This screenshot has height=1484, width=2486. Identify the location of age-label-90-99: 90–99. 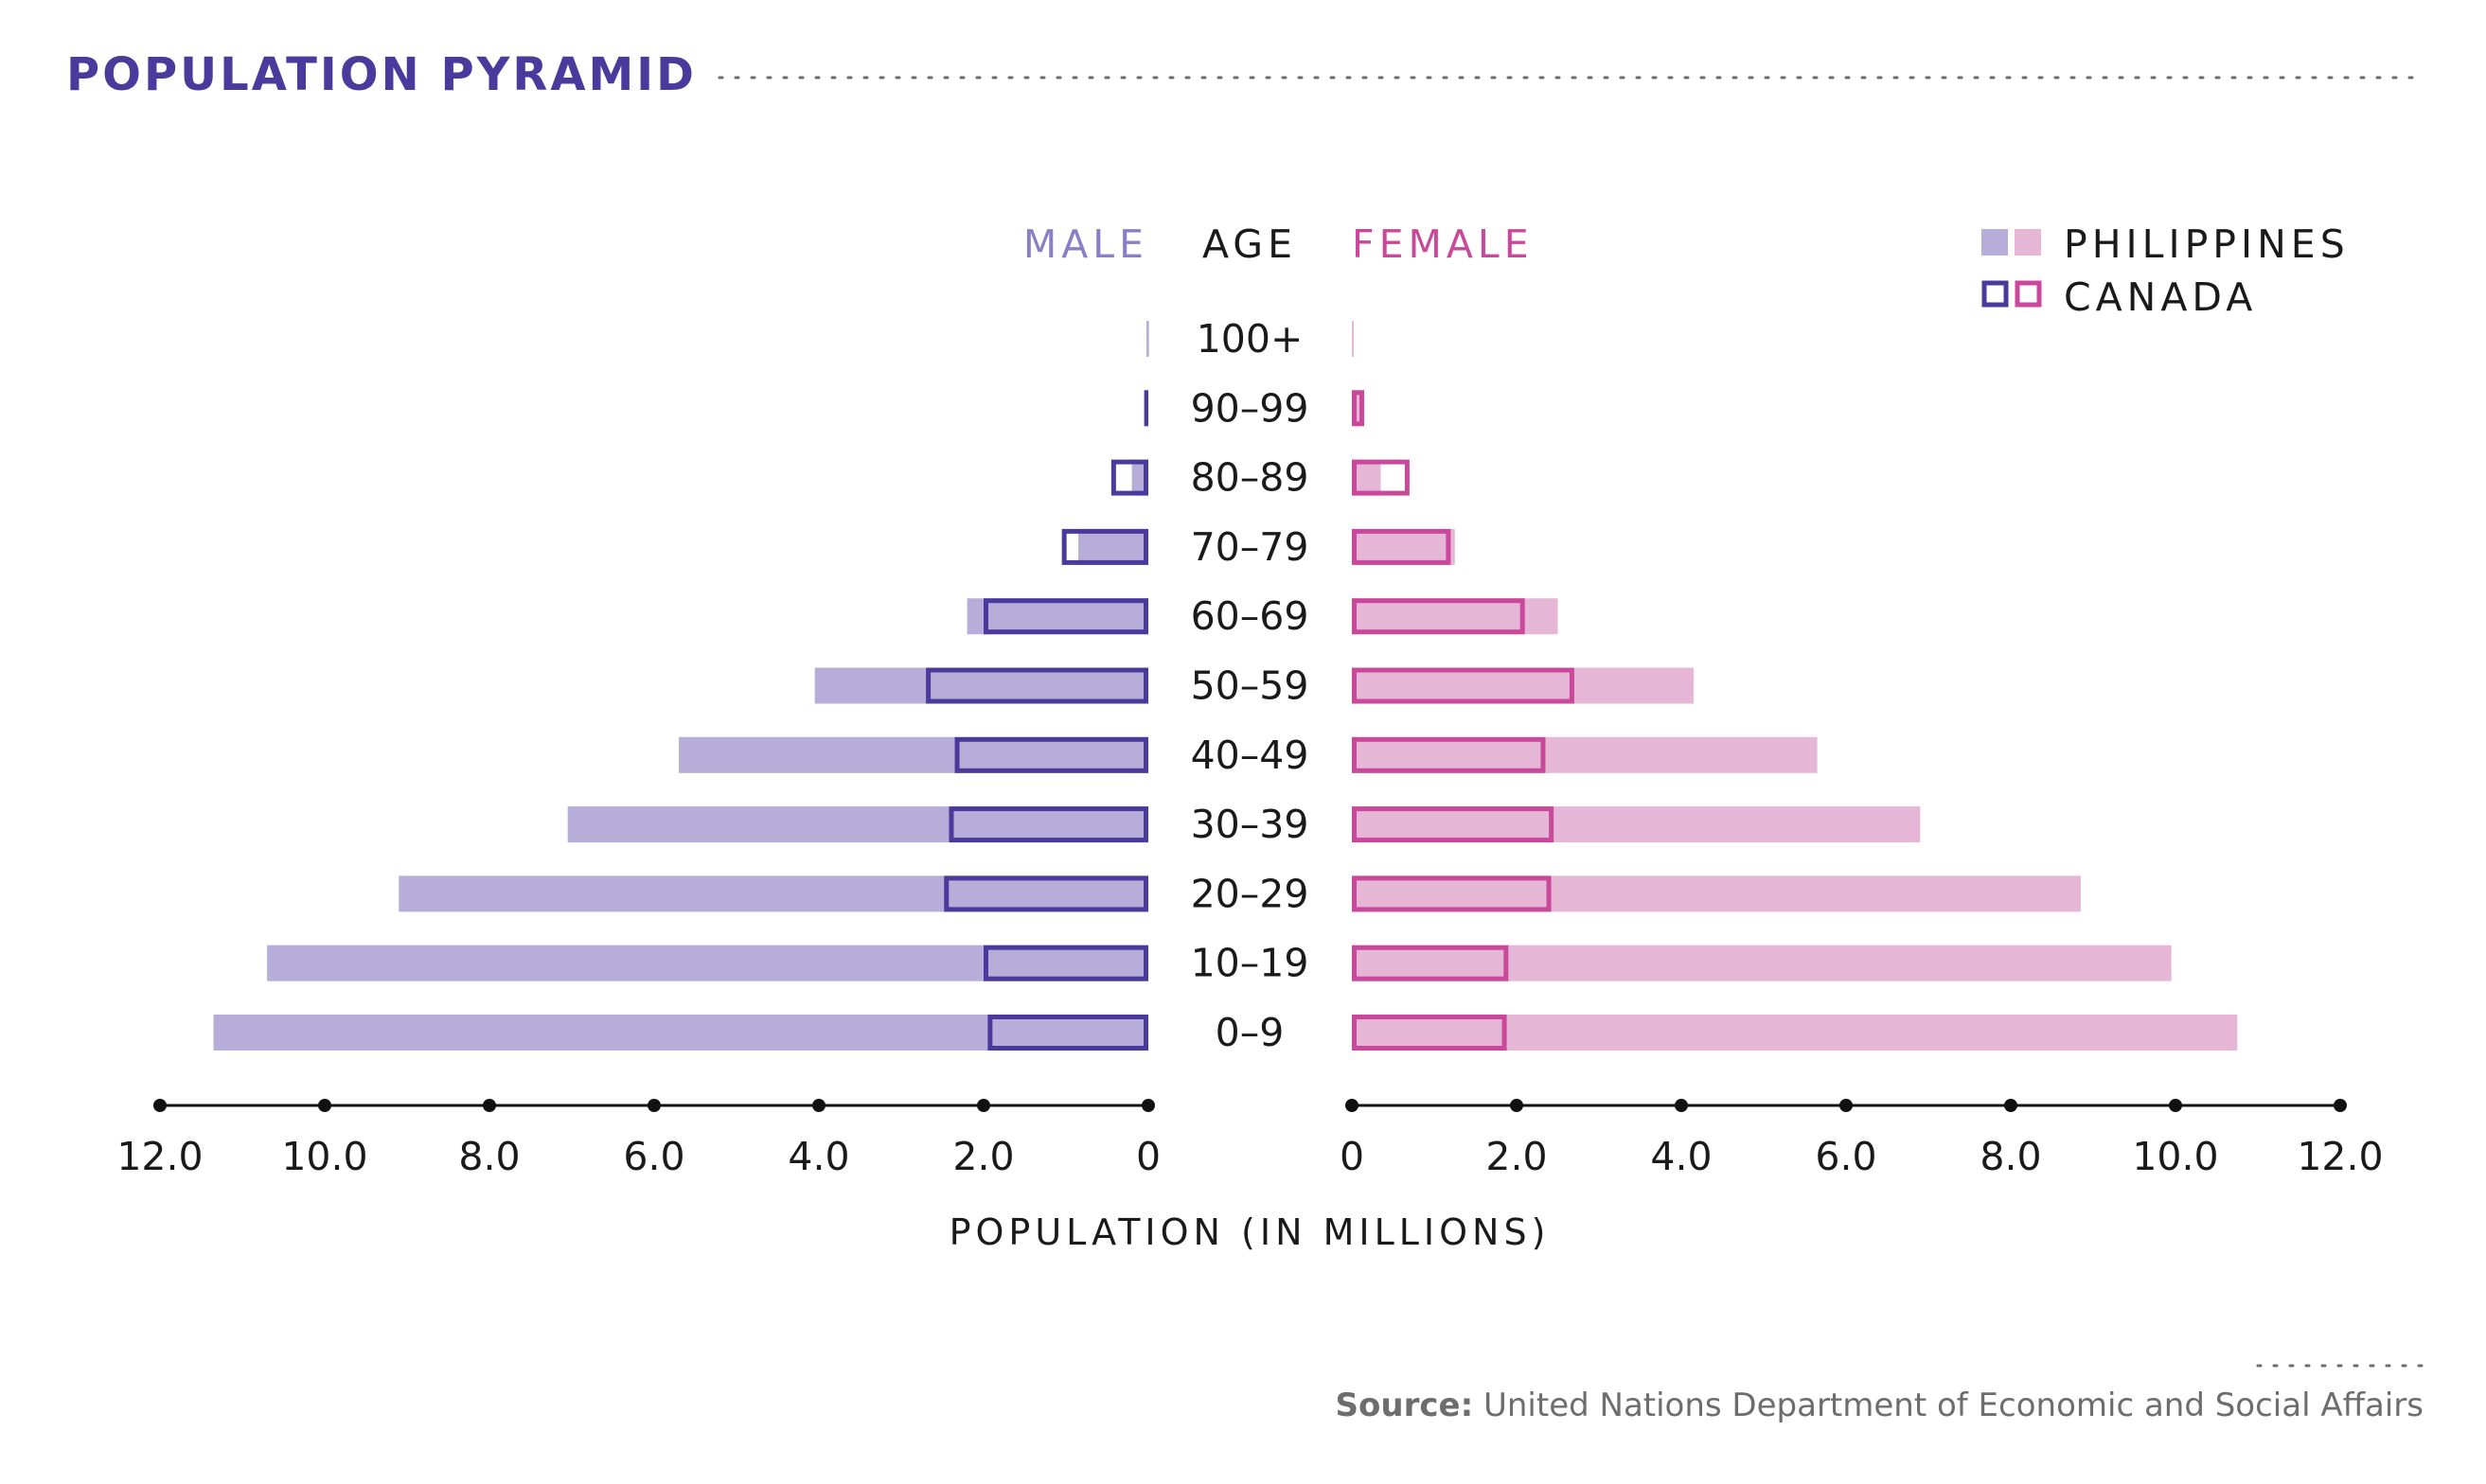
(1250, 408).